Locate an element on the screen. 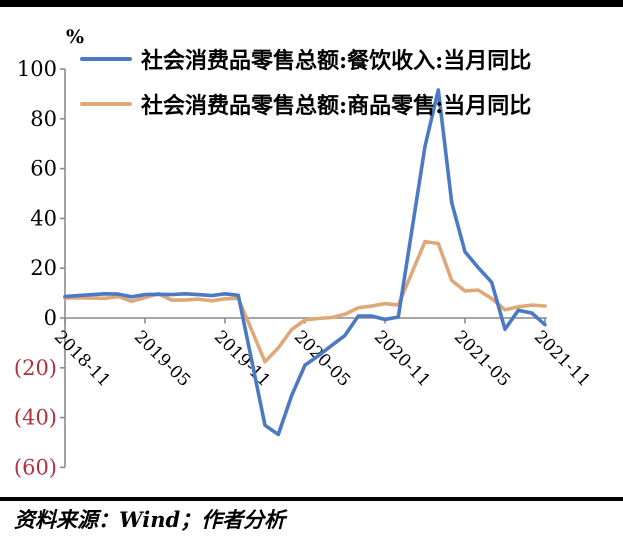 This screenshot has height=538, width=623. y-tick-labels: 100 80 60 40 20 0 (20) (40) (60) is located at coordinates (35, 268).